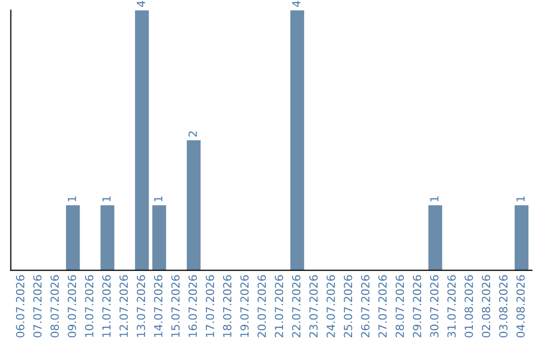 The height and width of the screenshot is (340, 540). What do you see at coordinates (37, 306) in the screenshot?
I see `x-tick-label: 07.07.2026` at bounding box center [37, 306].